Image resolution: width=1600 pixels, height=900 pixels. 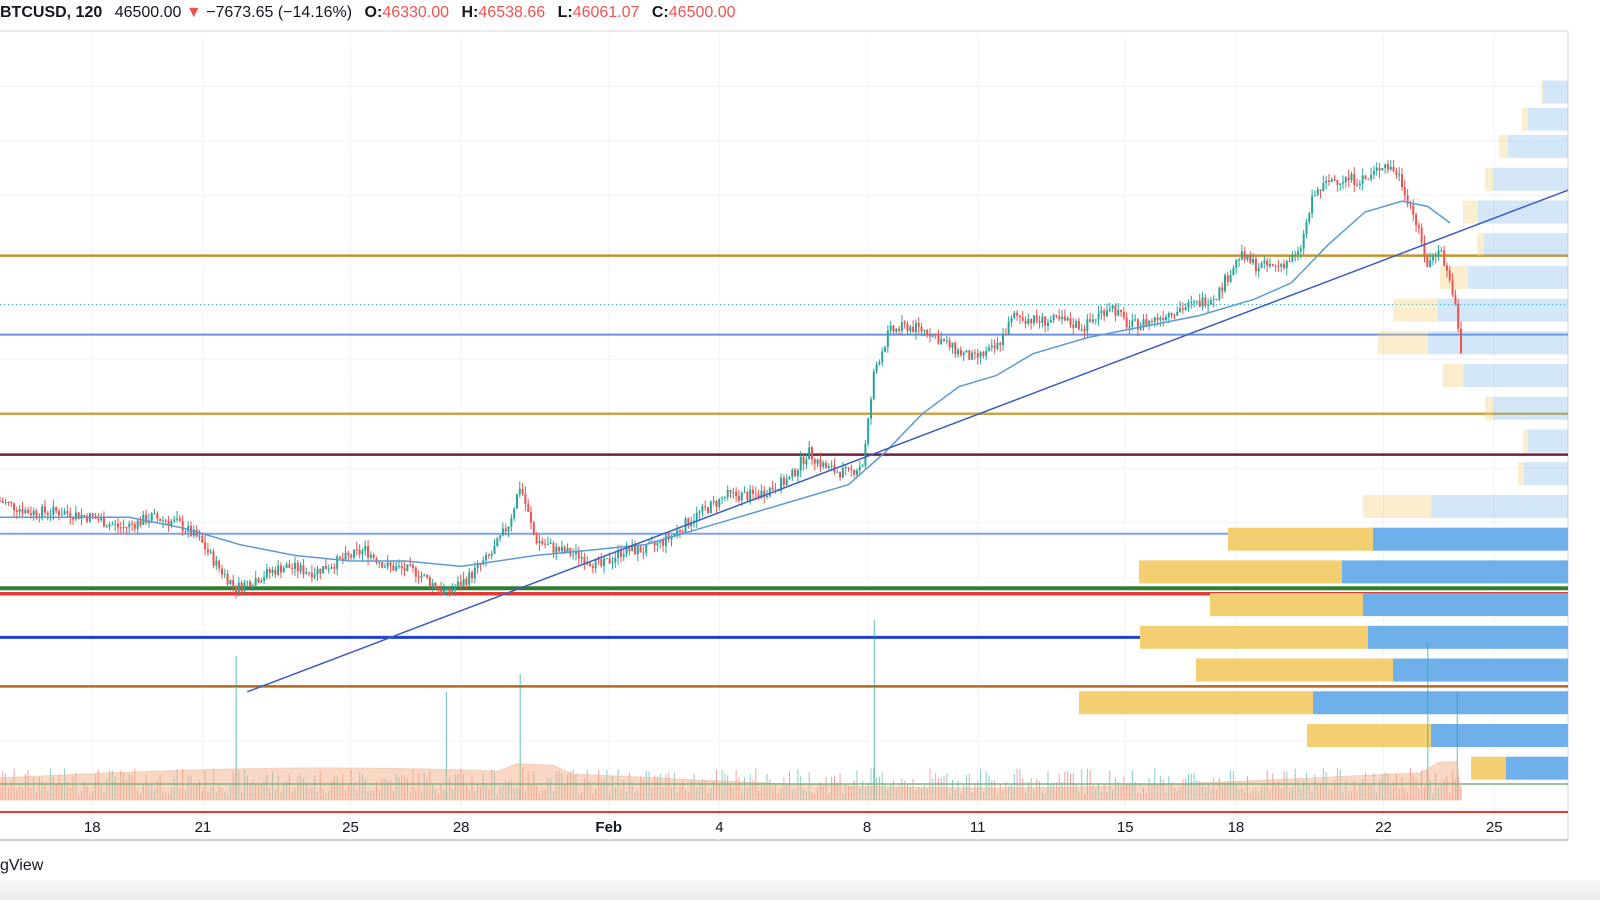 I want to click on time-axis: 18 21 25 28 Feb 4 8 11 15 18 22 25, so click(x=793, y=827).